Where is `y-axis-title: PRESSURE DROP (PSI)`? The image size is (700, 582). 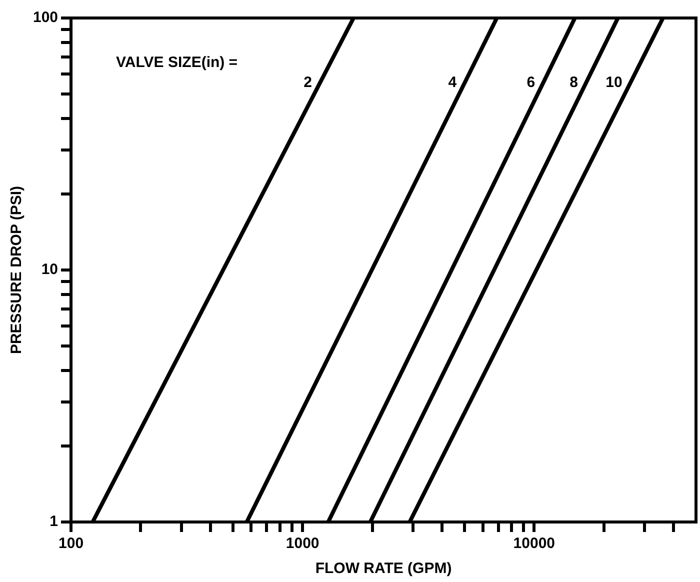
y-axis-title: PRESSURE DROP (PSI) is located at coordinates (17, 270).